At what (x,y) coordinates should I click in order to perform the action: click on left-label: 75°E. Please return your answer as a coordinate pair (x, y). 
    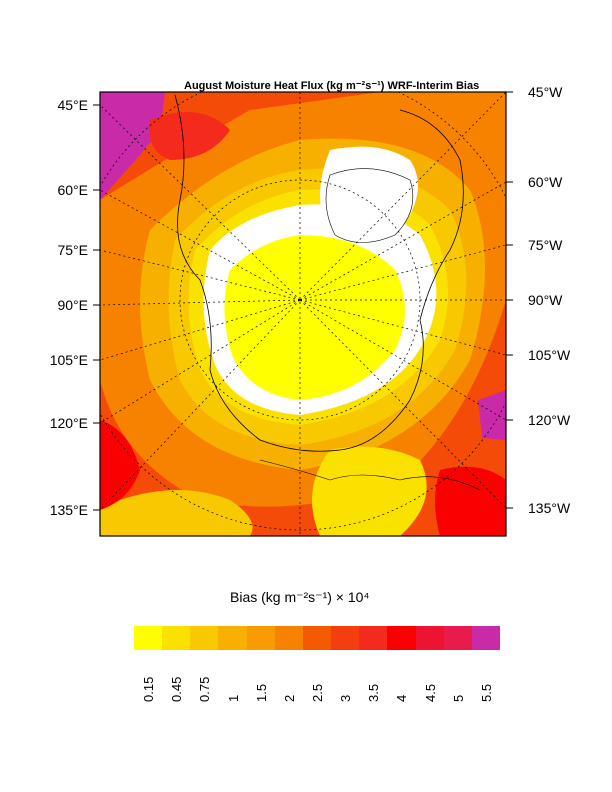
    Looking at the image, I should click on (72, 250).